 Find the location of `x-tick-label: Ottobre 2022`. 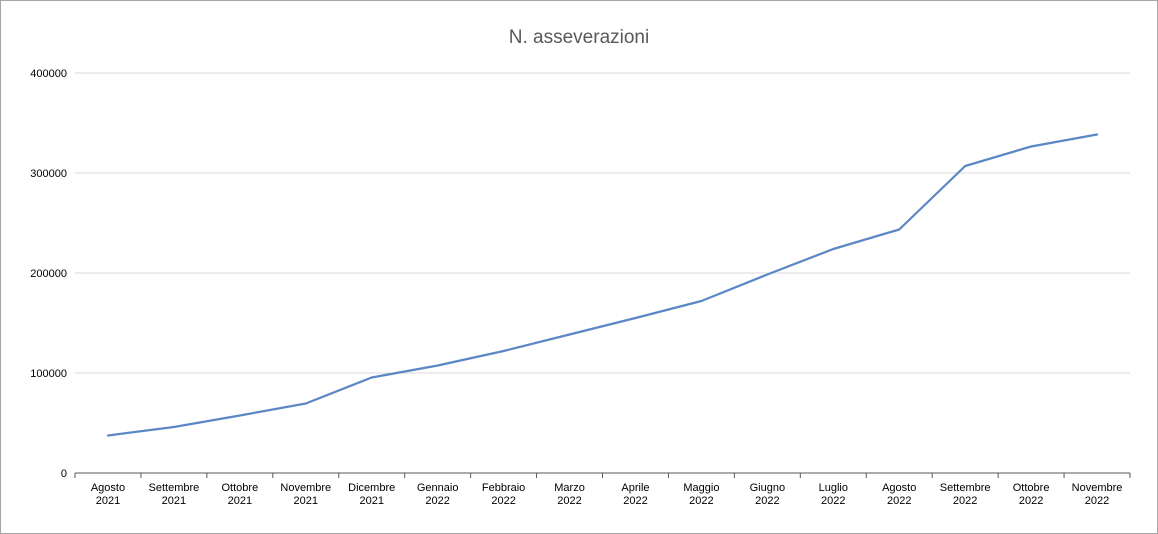

x-tick-label: Ottobre 2022 is located at coordinates (1031, 494).